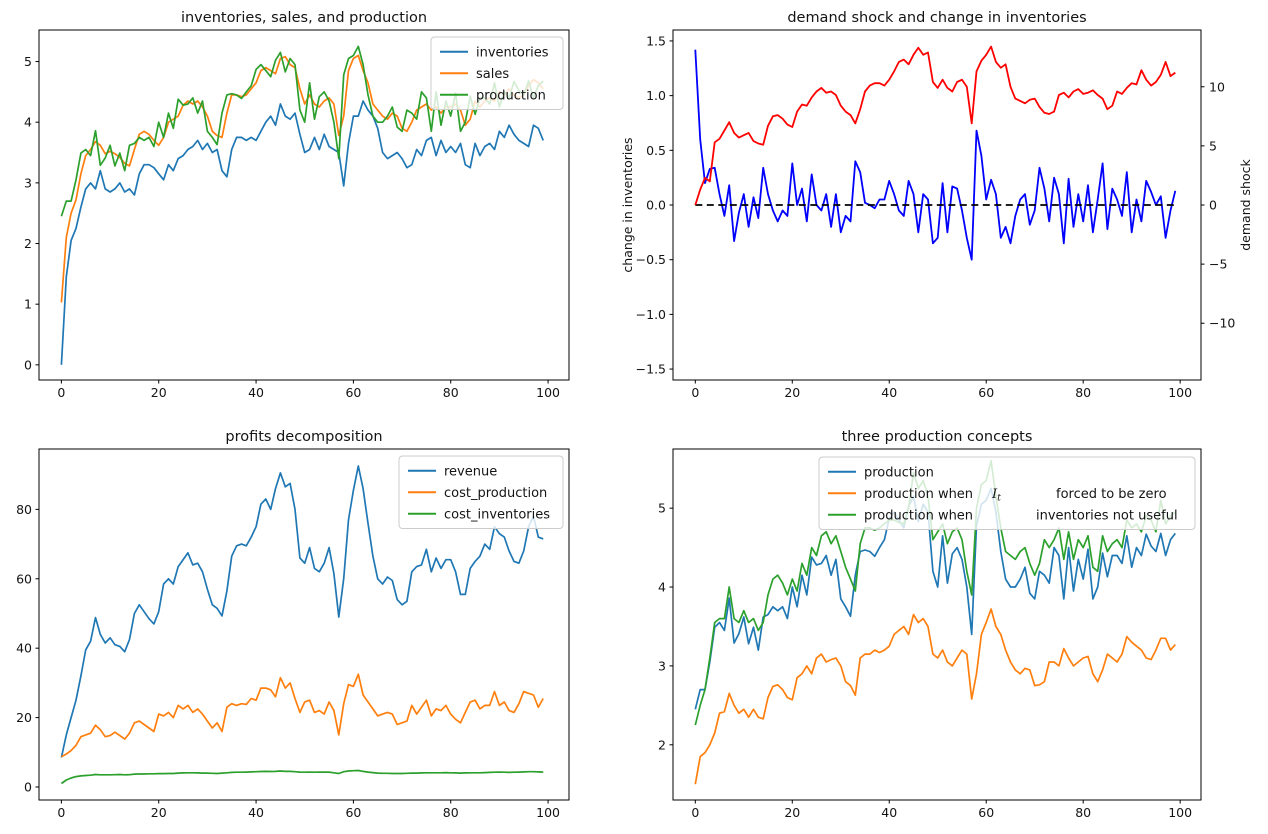  What do you see at coordinates (303, 437) in the screenshot?
I see `chart-title: profits decomposition` at bounding box center [303, 437].